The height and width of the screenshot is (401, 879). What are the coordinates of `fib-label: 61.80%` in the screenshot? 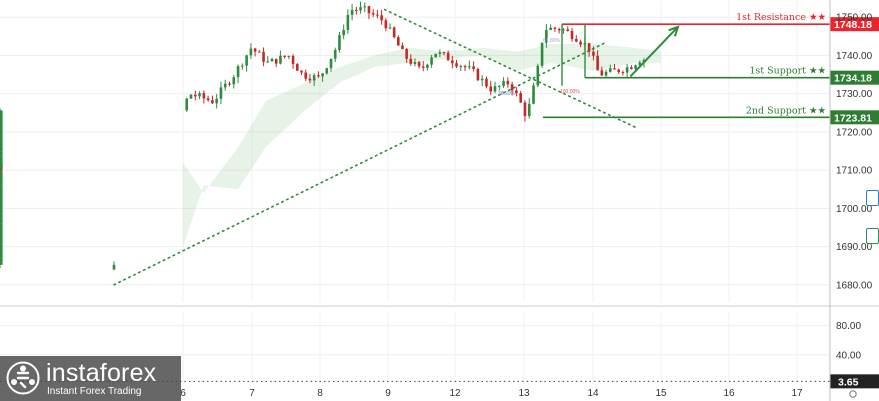 It's located at (552, 41).